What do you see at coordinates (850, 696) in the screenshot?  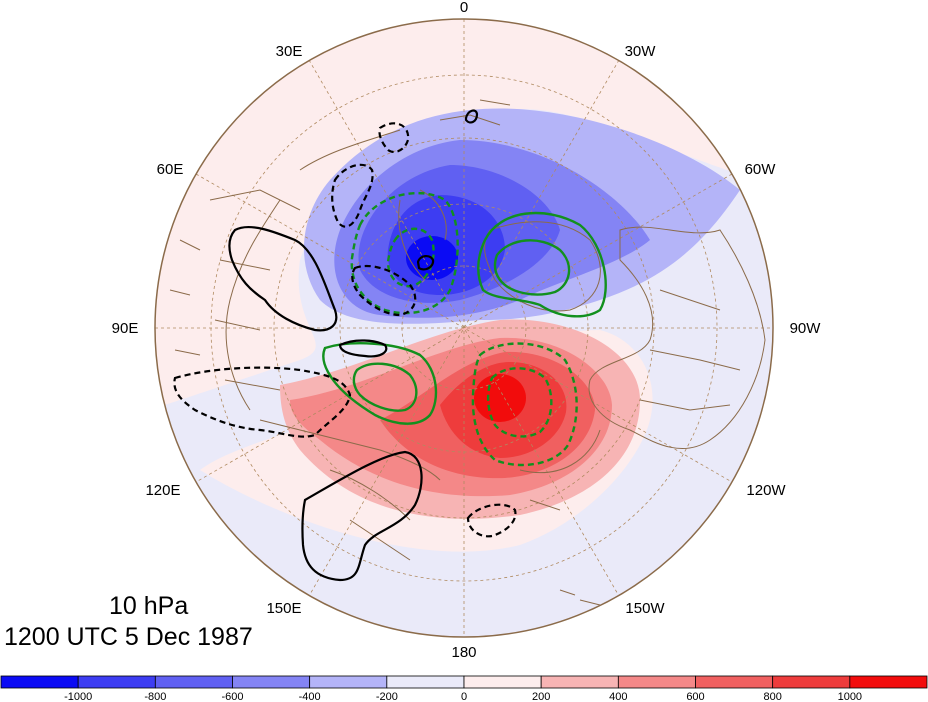 I see `colorbar-label: 1000` at bounding box center [850, 696].